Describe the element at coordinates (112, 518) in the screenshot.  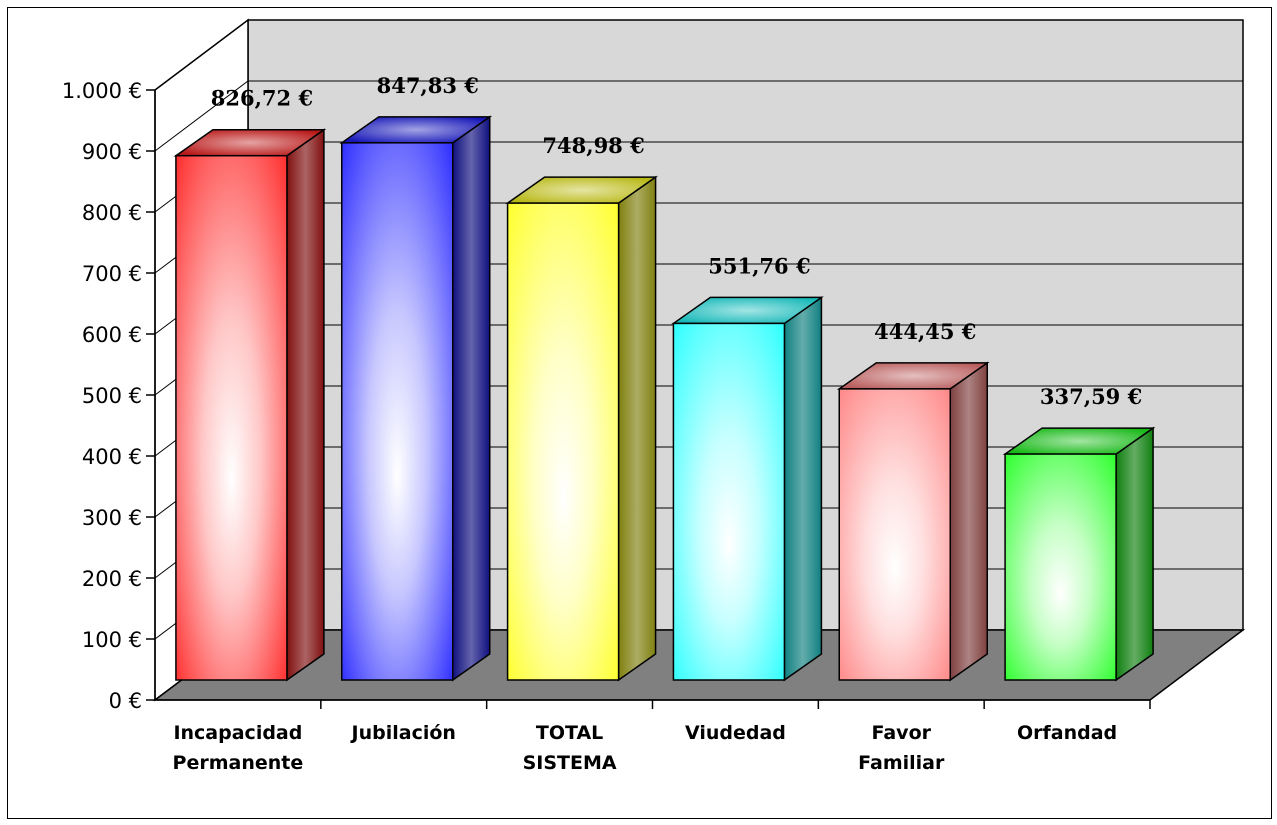
I see `y-tick-label: 300 €` at that location.